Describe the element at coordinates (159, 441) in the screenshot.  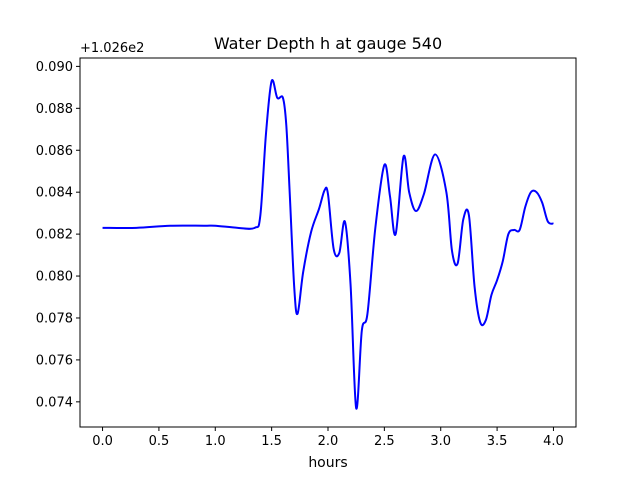
I see `x-tick-label: 0.5` at that location.